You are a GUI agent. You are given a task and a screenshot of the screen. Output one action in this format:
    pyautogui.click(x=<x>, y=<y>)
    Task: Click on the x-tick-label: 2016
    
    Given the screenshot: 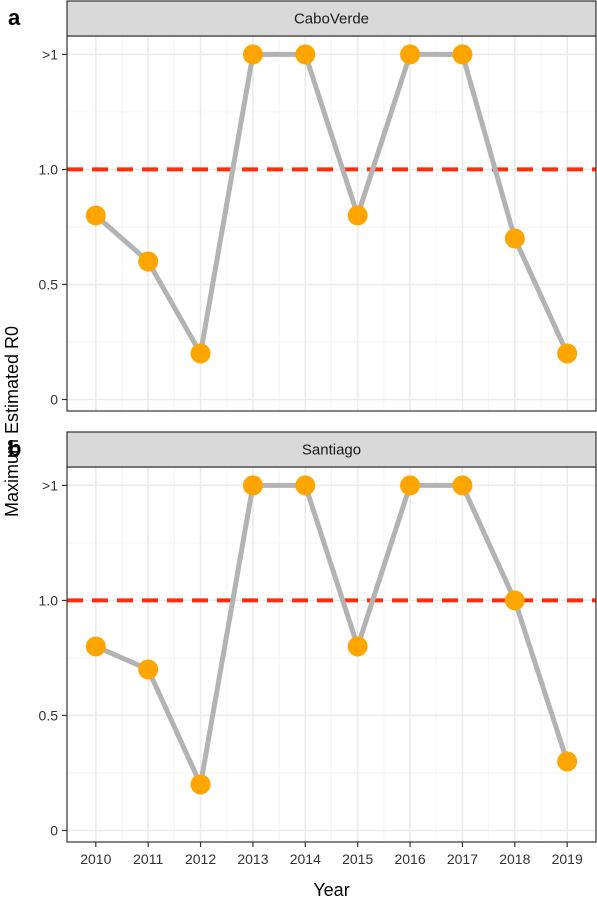 What is the action you would take?
    pyautogui.click(x=409, y=859)
    